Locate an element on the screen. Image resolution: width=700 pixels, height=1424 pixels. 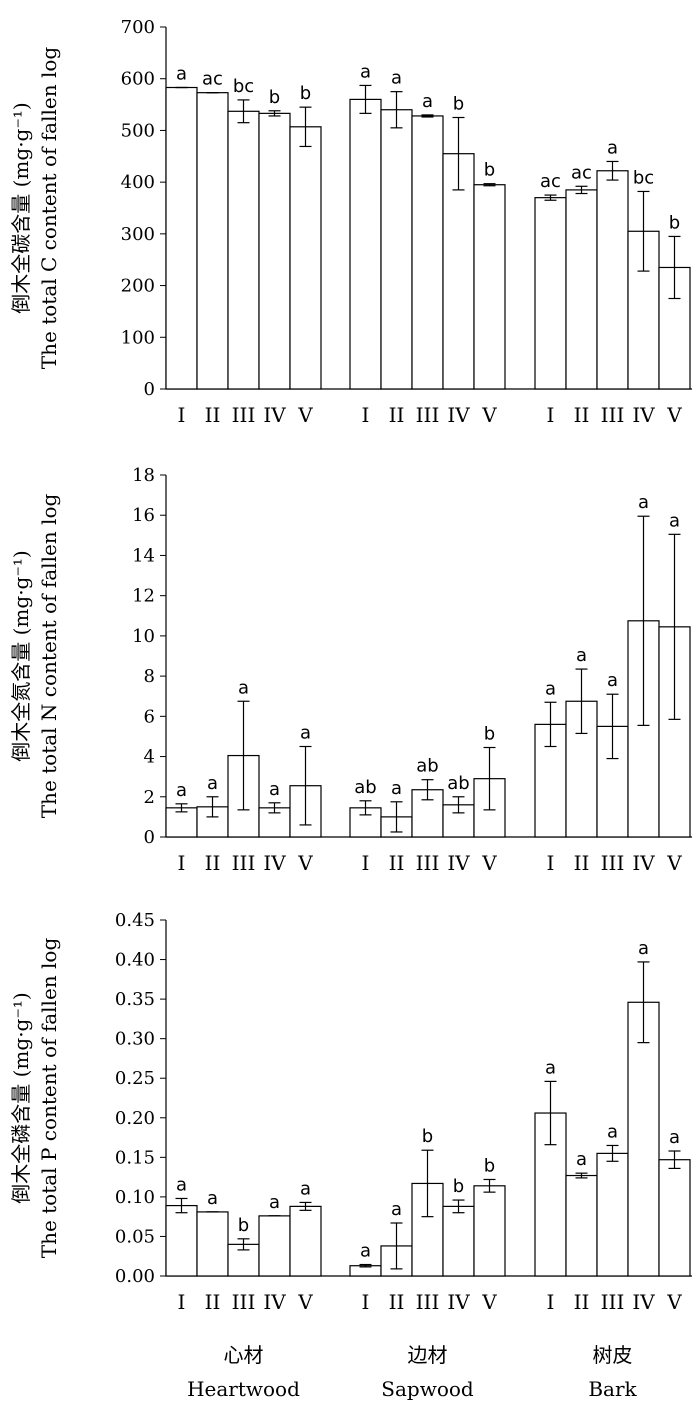
y-axis-title-en: The total C content of fallen log is located at coordinates (49, 208).